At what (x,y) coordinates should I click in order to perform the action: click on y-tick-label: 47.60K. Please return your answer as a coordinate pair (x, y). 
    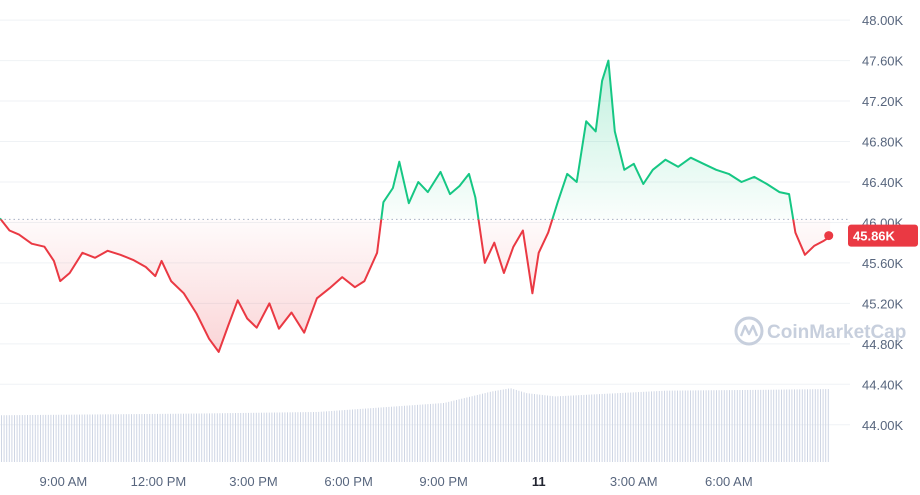
    Looking at the image, I should click on (883, 61).